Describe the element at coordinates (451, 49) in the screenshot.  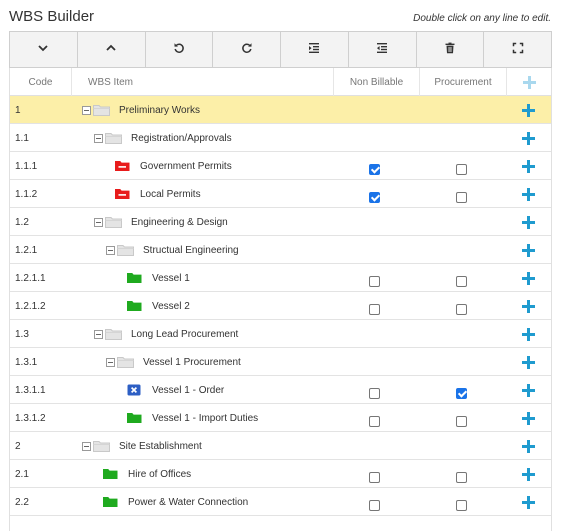
I see `delete-button` at that location.